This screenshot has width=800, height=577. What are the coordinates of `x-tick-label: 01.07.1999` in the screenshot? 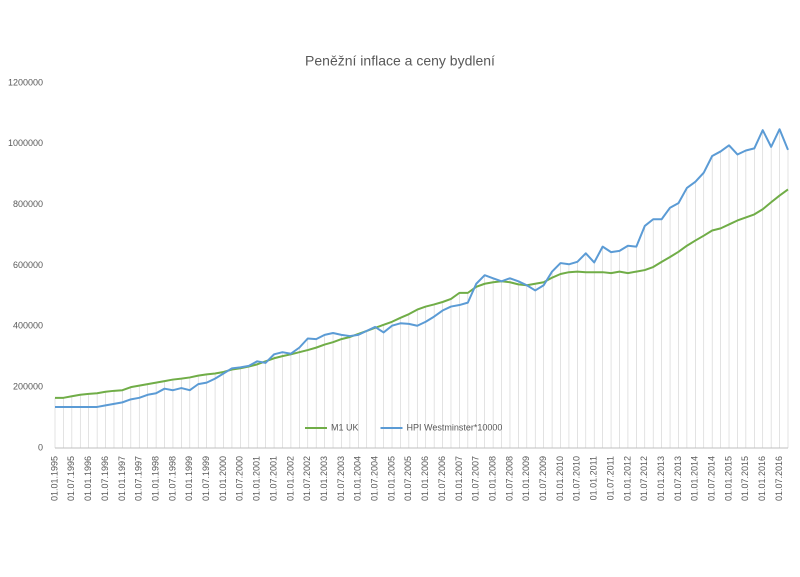 It's located at (206, 478).